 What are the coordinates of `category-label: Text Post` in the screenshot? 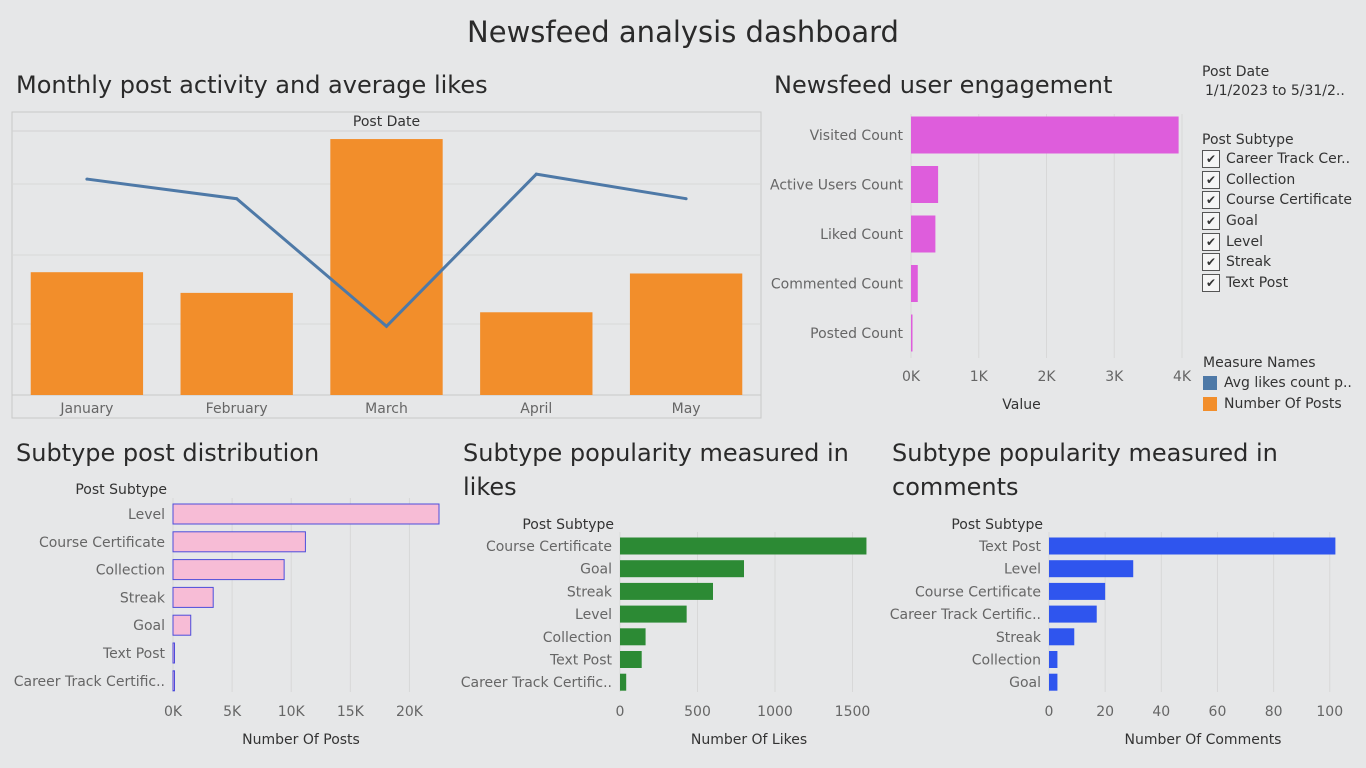 It's located at (581, 661).